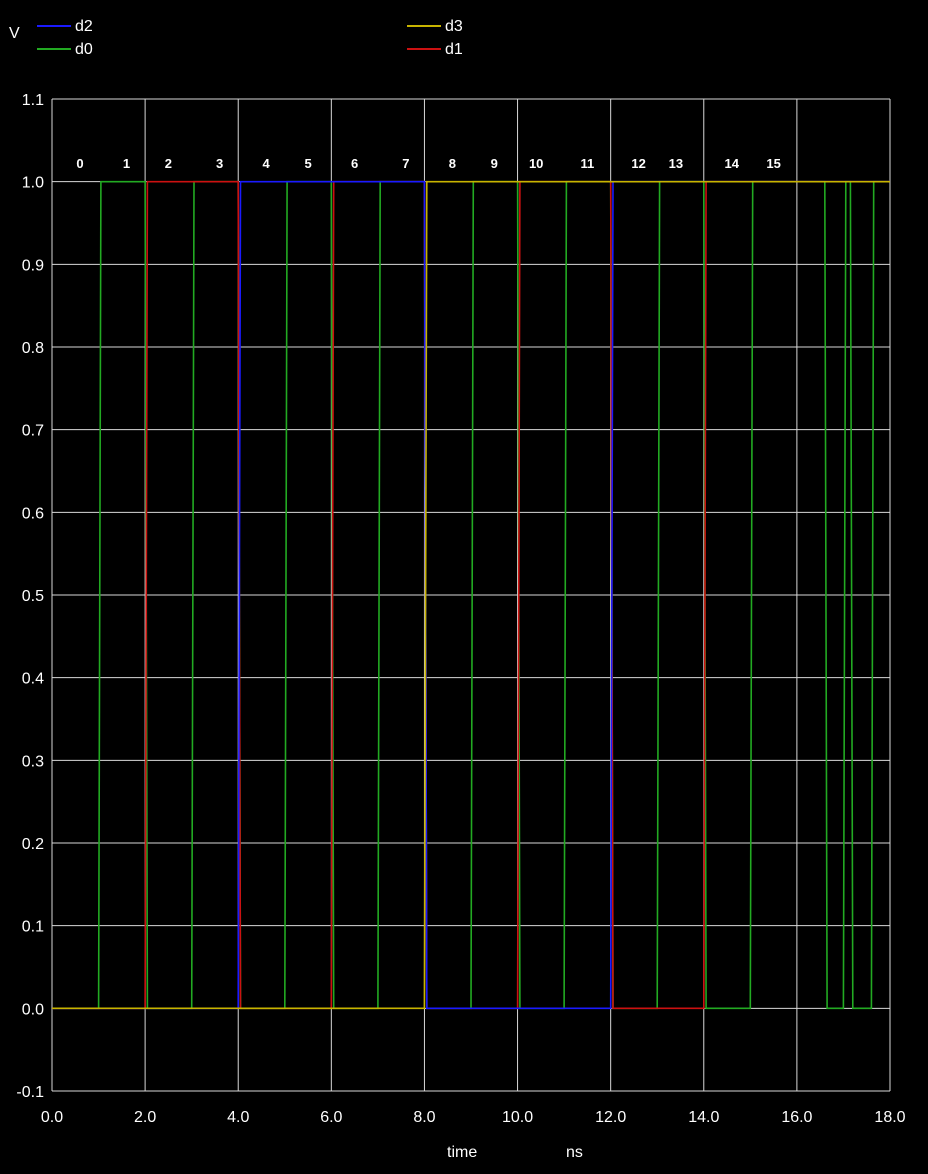 The width and height of the screenshot is (928, 1174). I want to click on legend-label-d2: d2, so click(84, 26).